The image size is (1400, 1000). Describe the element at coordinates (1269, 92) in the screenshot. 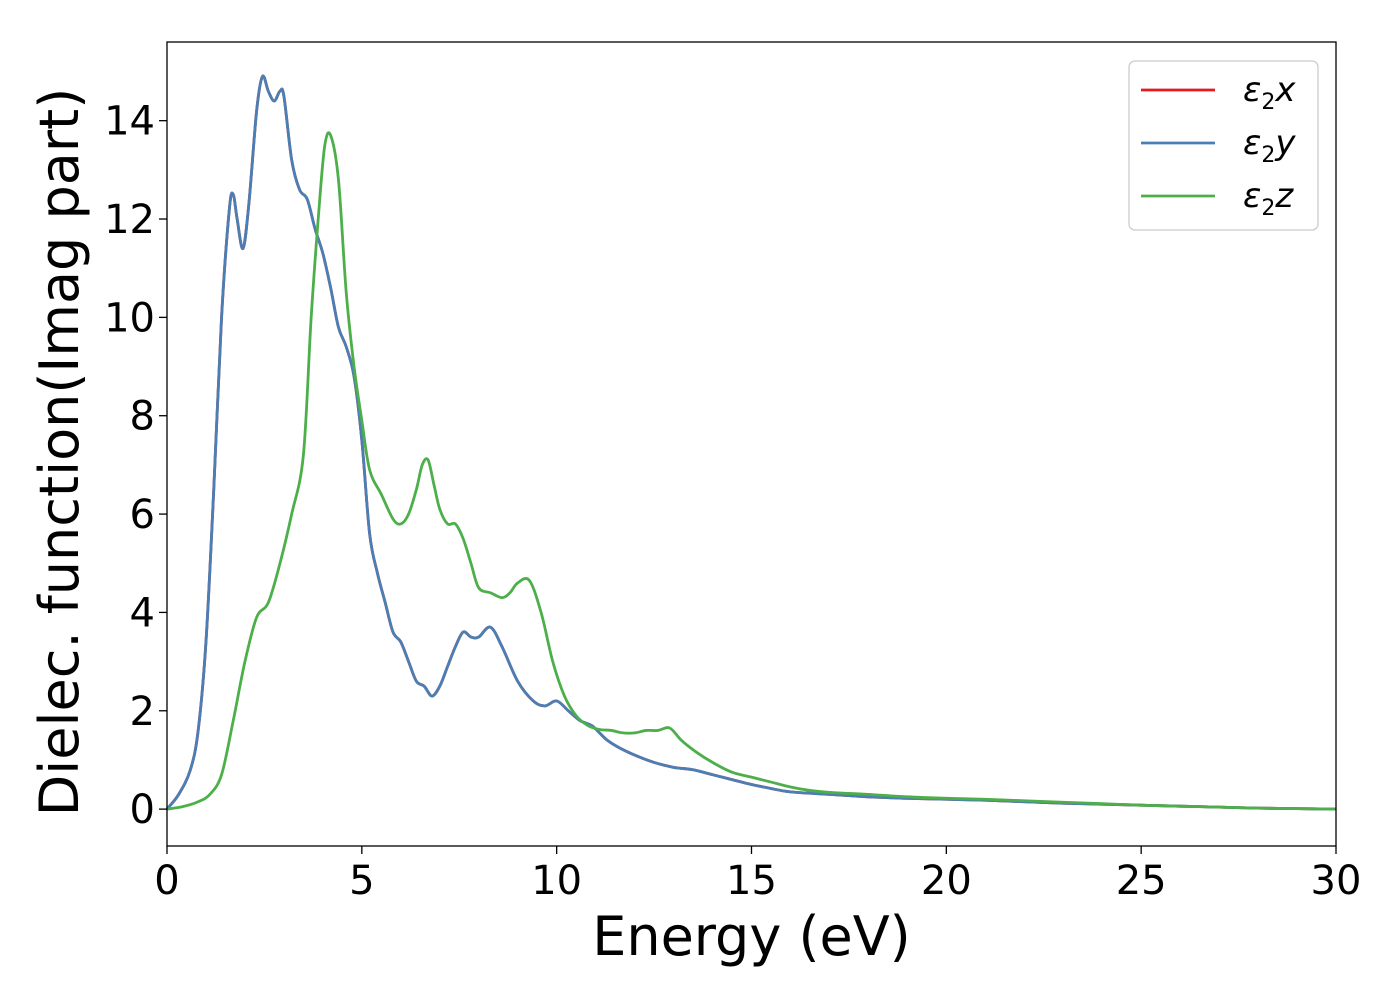

I see `legend-label: ε2x` at that location.